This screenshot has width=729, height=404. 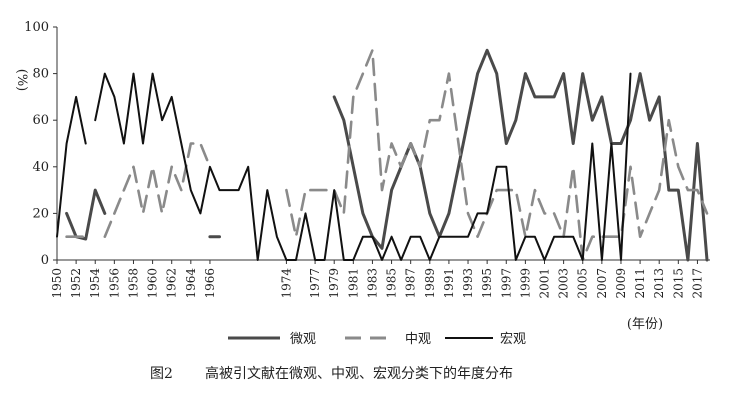 I want to click on x-tick-label: 1983, so click(x=372, y=283).